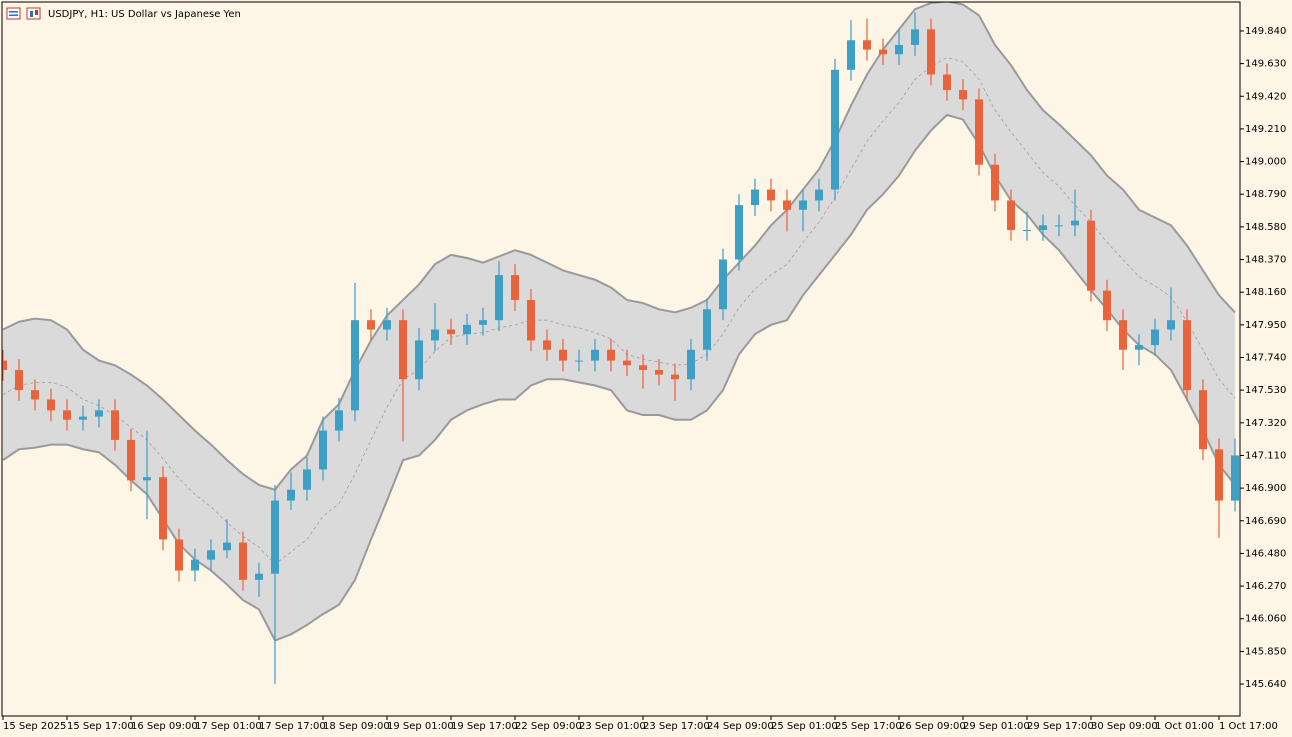 The image size is (1292, 737). What do you see at coordinates (1265, 64) in the screenshot?
I see `y-tick-label: 149.630` at bounding box center [1265, 64].